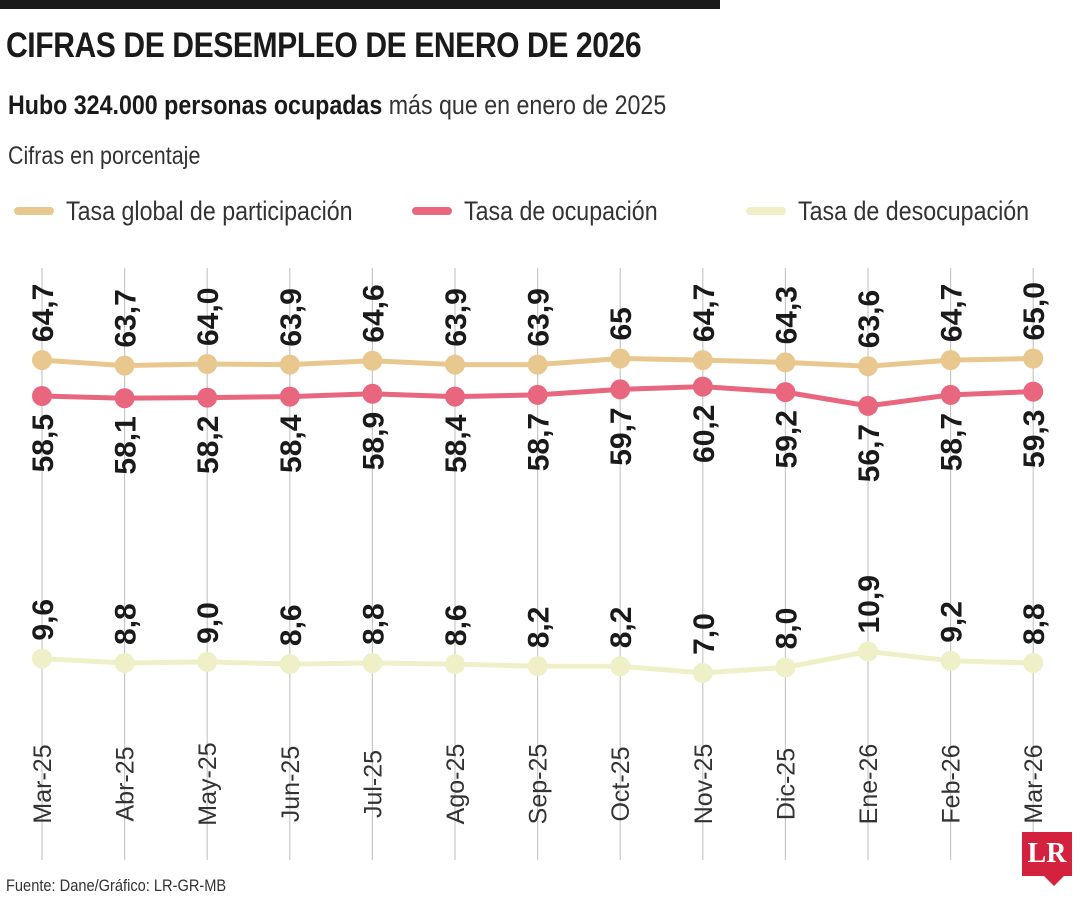  Describe the element at coordinates (360, 4) in the screenshot. I see `top-rule` at that location.